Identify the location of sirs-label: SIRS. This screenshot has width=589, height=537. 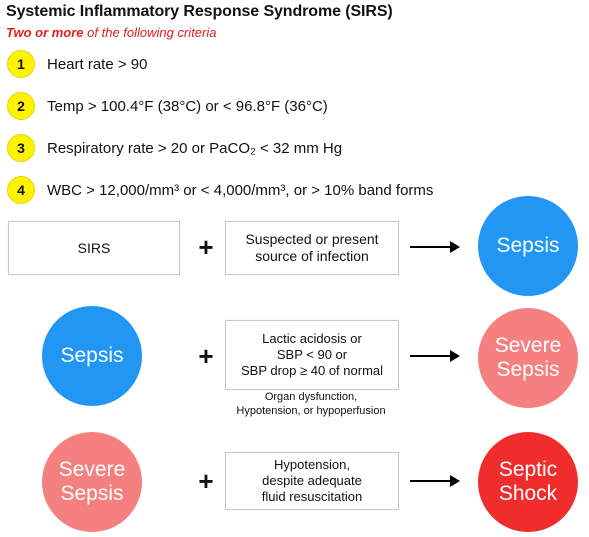
(94, 247).